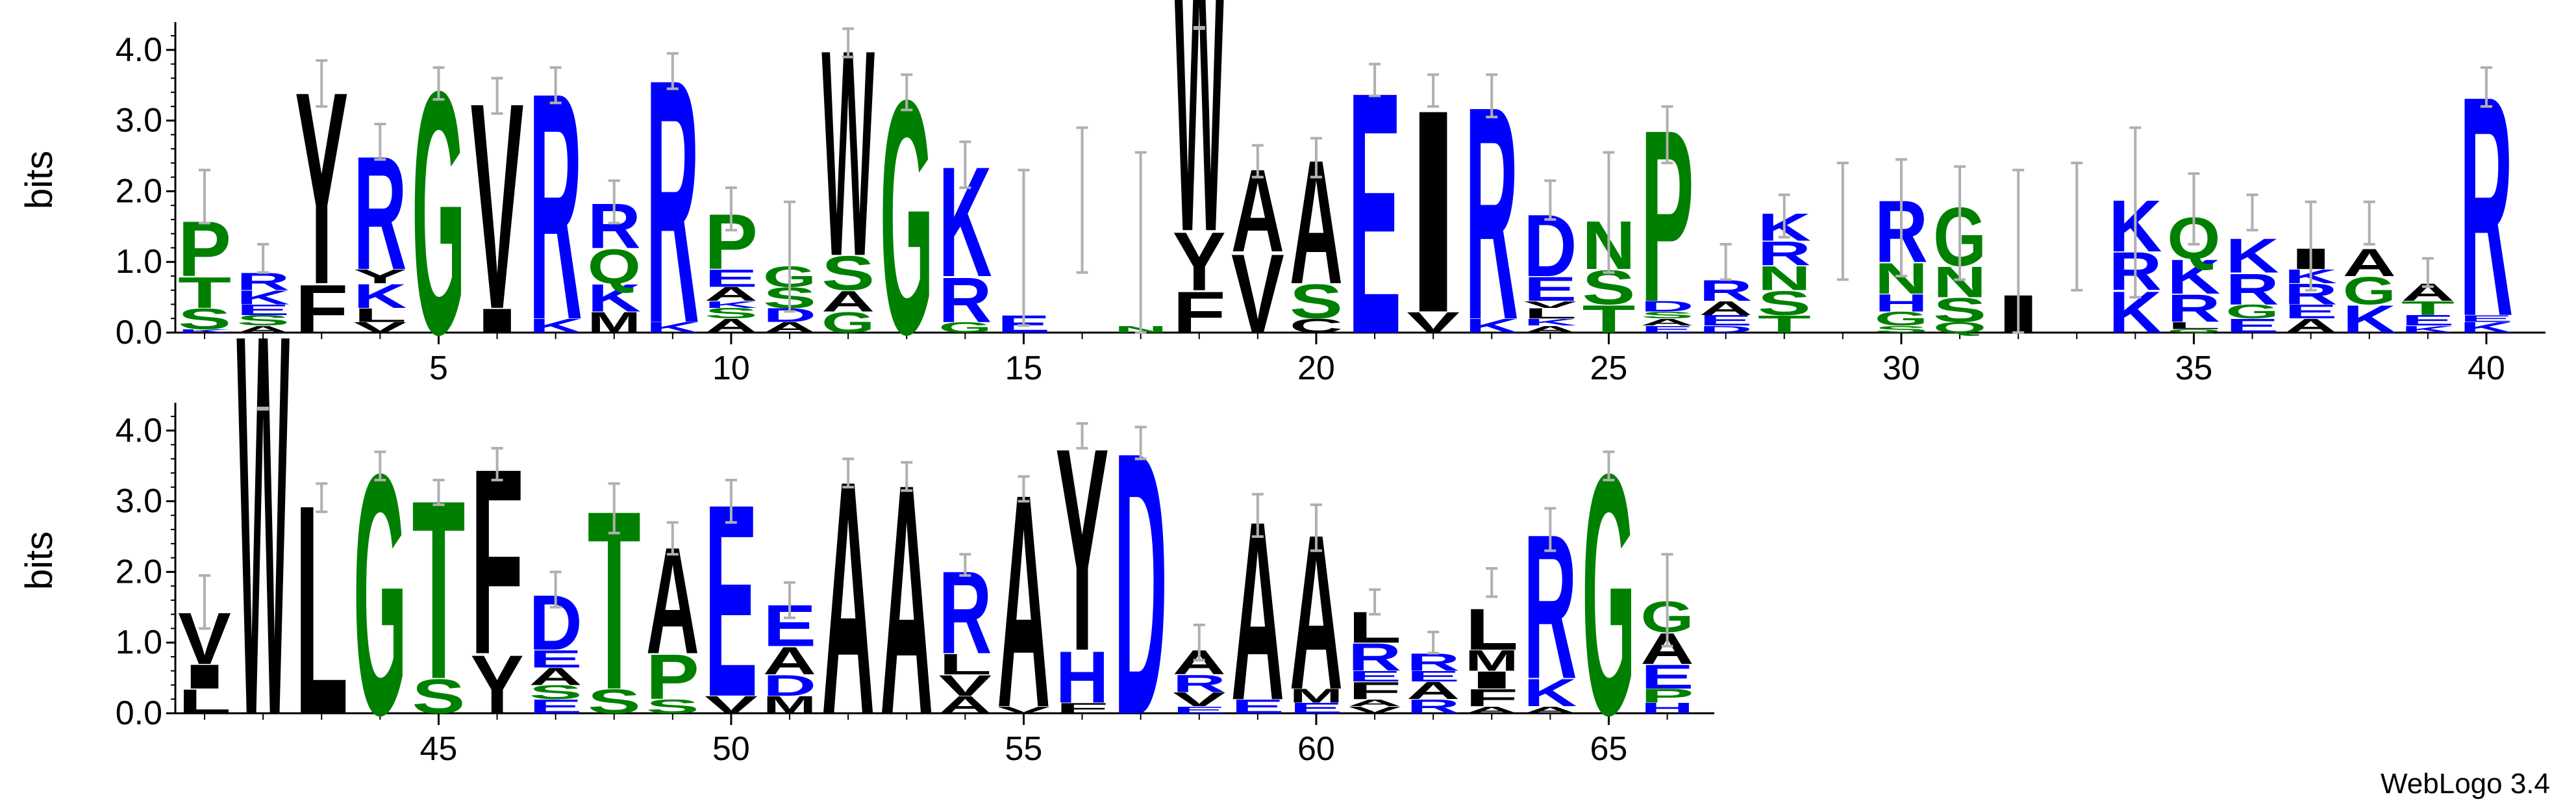  What do you see at coordinates (1024, 368) in the screenshot?
I see `x-tick-label: 15` at bounding box center [1024, 368].